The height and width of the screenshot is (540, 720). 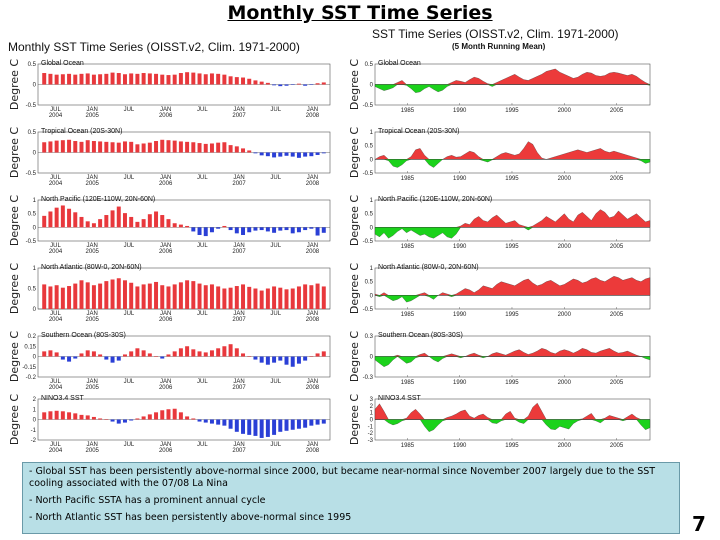 I want to click on y-tick-label: 0.2, so click(x=32, y=337).